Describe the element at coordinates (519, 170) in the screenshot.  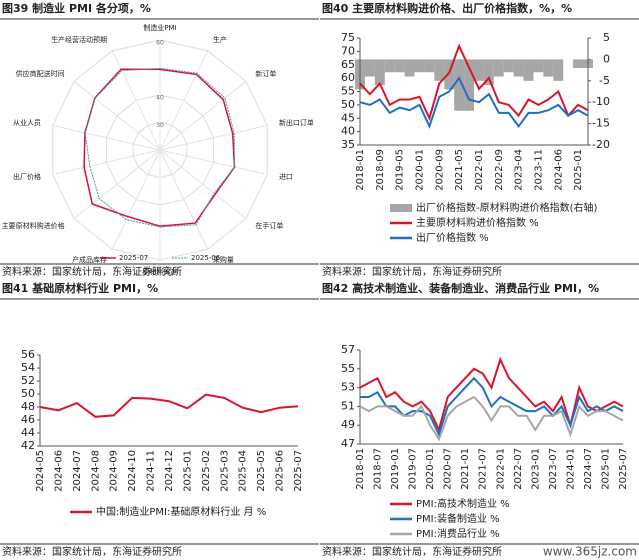
I see `x-tick-label: 2023-04` at that location.